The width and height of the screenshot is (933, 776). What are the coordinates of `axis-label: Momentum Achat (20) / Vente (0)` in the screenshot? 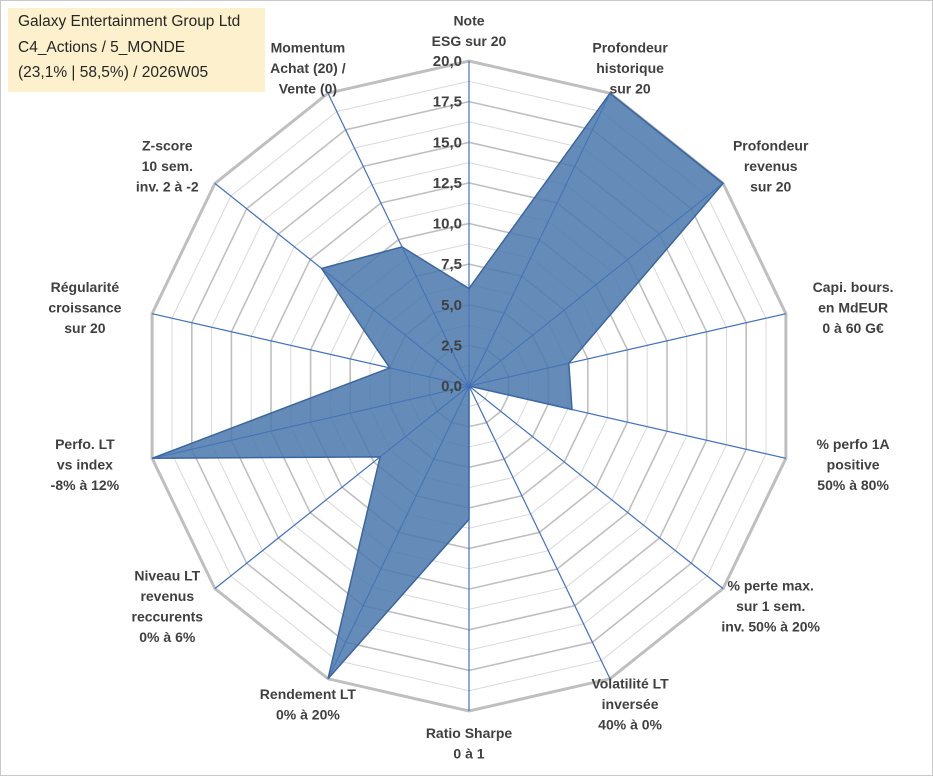 It's located at (308, 68).